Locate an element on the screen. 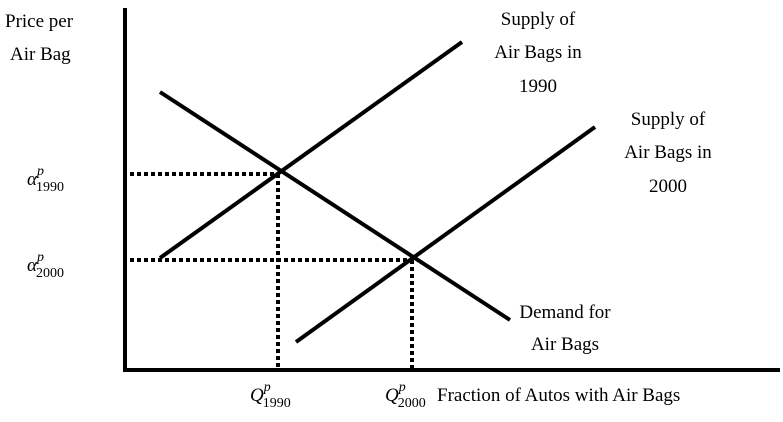 The width and height of the screenshot is (783, 422). price-2000-label: αp 2000 is located at coordinates (45, 265).